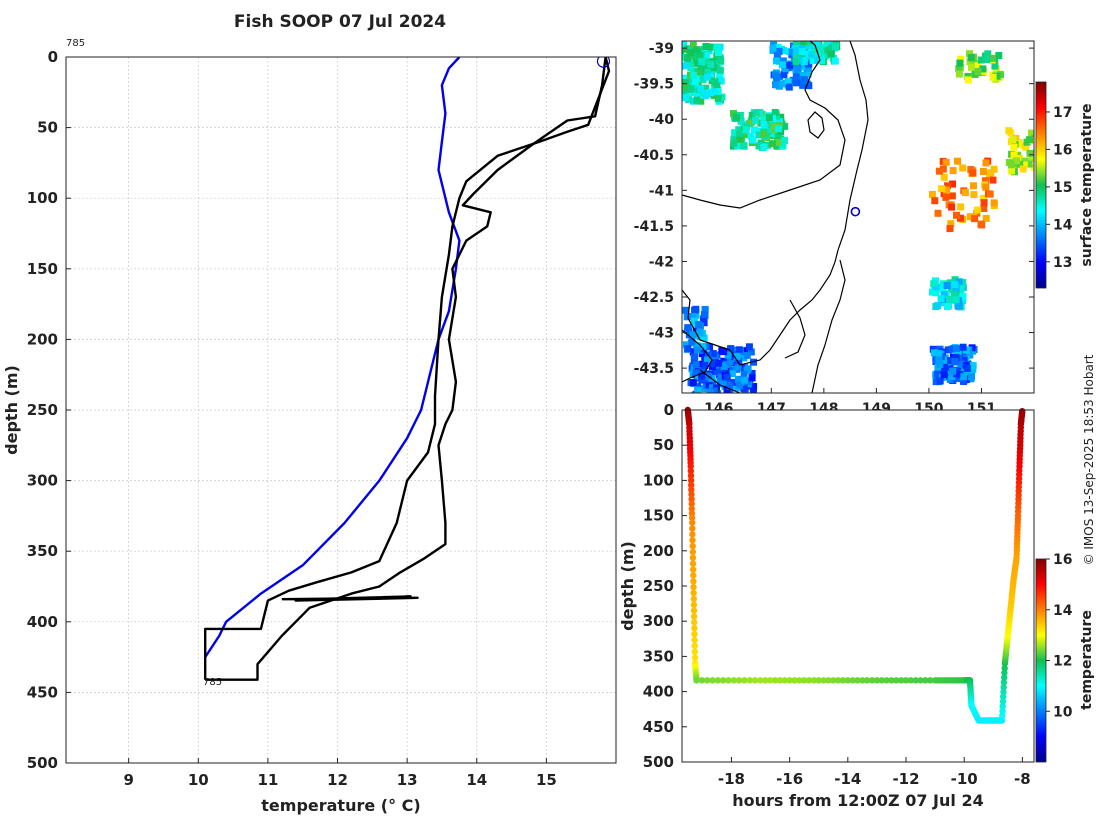  What do you see at coordinates (1062, 188) in the screenshot?
I see `map-colorbar-tick-label: 15` at bounding box center [1062, 188].